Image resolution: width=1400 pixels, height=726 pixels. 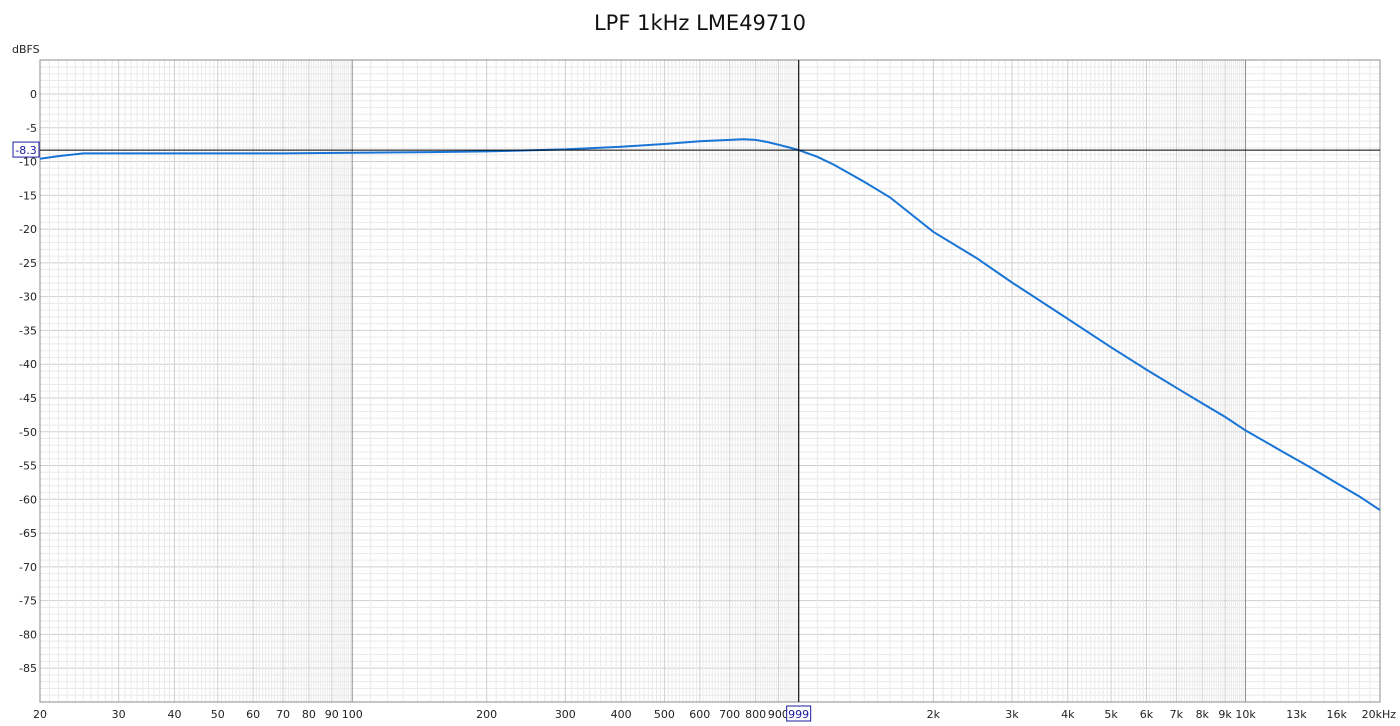 What do you see at coordinates (934, 714) in the screenshot?
I see `x-tick-label: 2k` at bounding box center [934, 714].